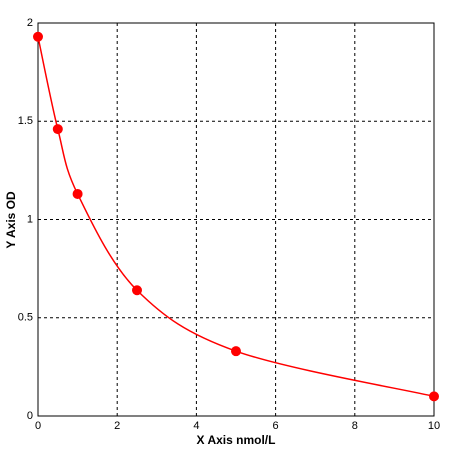 The image size is (458, 454). Describe the element at coordinates (30, 23) in the screenshot. I see `y-tick-label: 2` at that location.